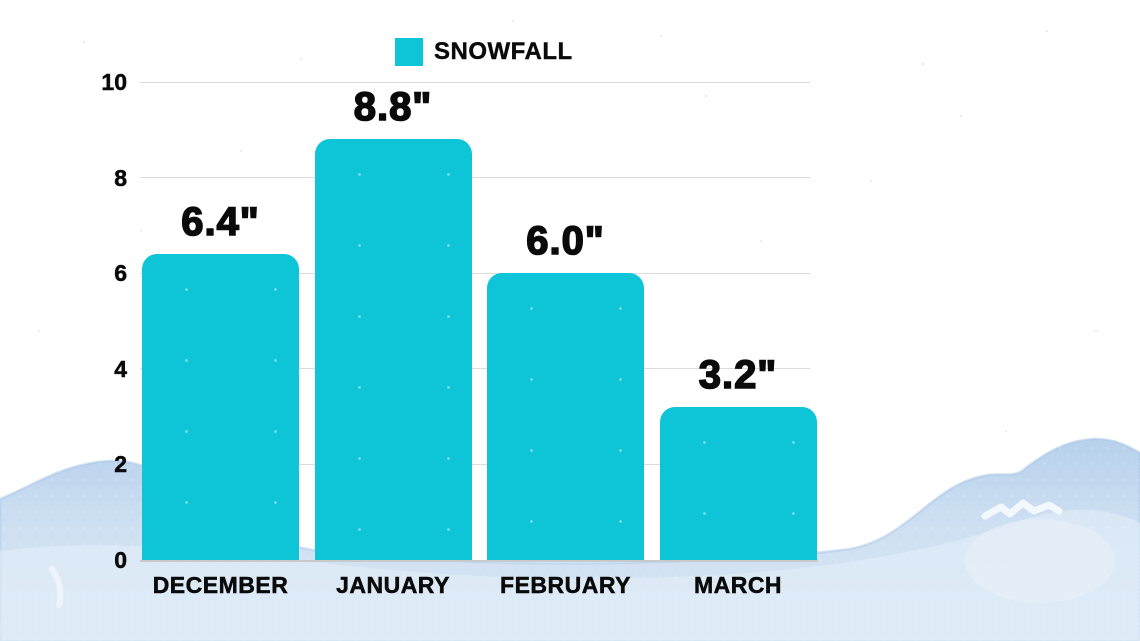 This screenshot has width=1140, height=641. What do you see at coordinates (409, 52) in the screenshot?
I see `legend-swatch` at bounding box center [409, 52].